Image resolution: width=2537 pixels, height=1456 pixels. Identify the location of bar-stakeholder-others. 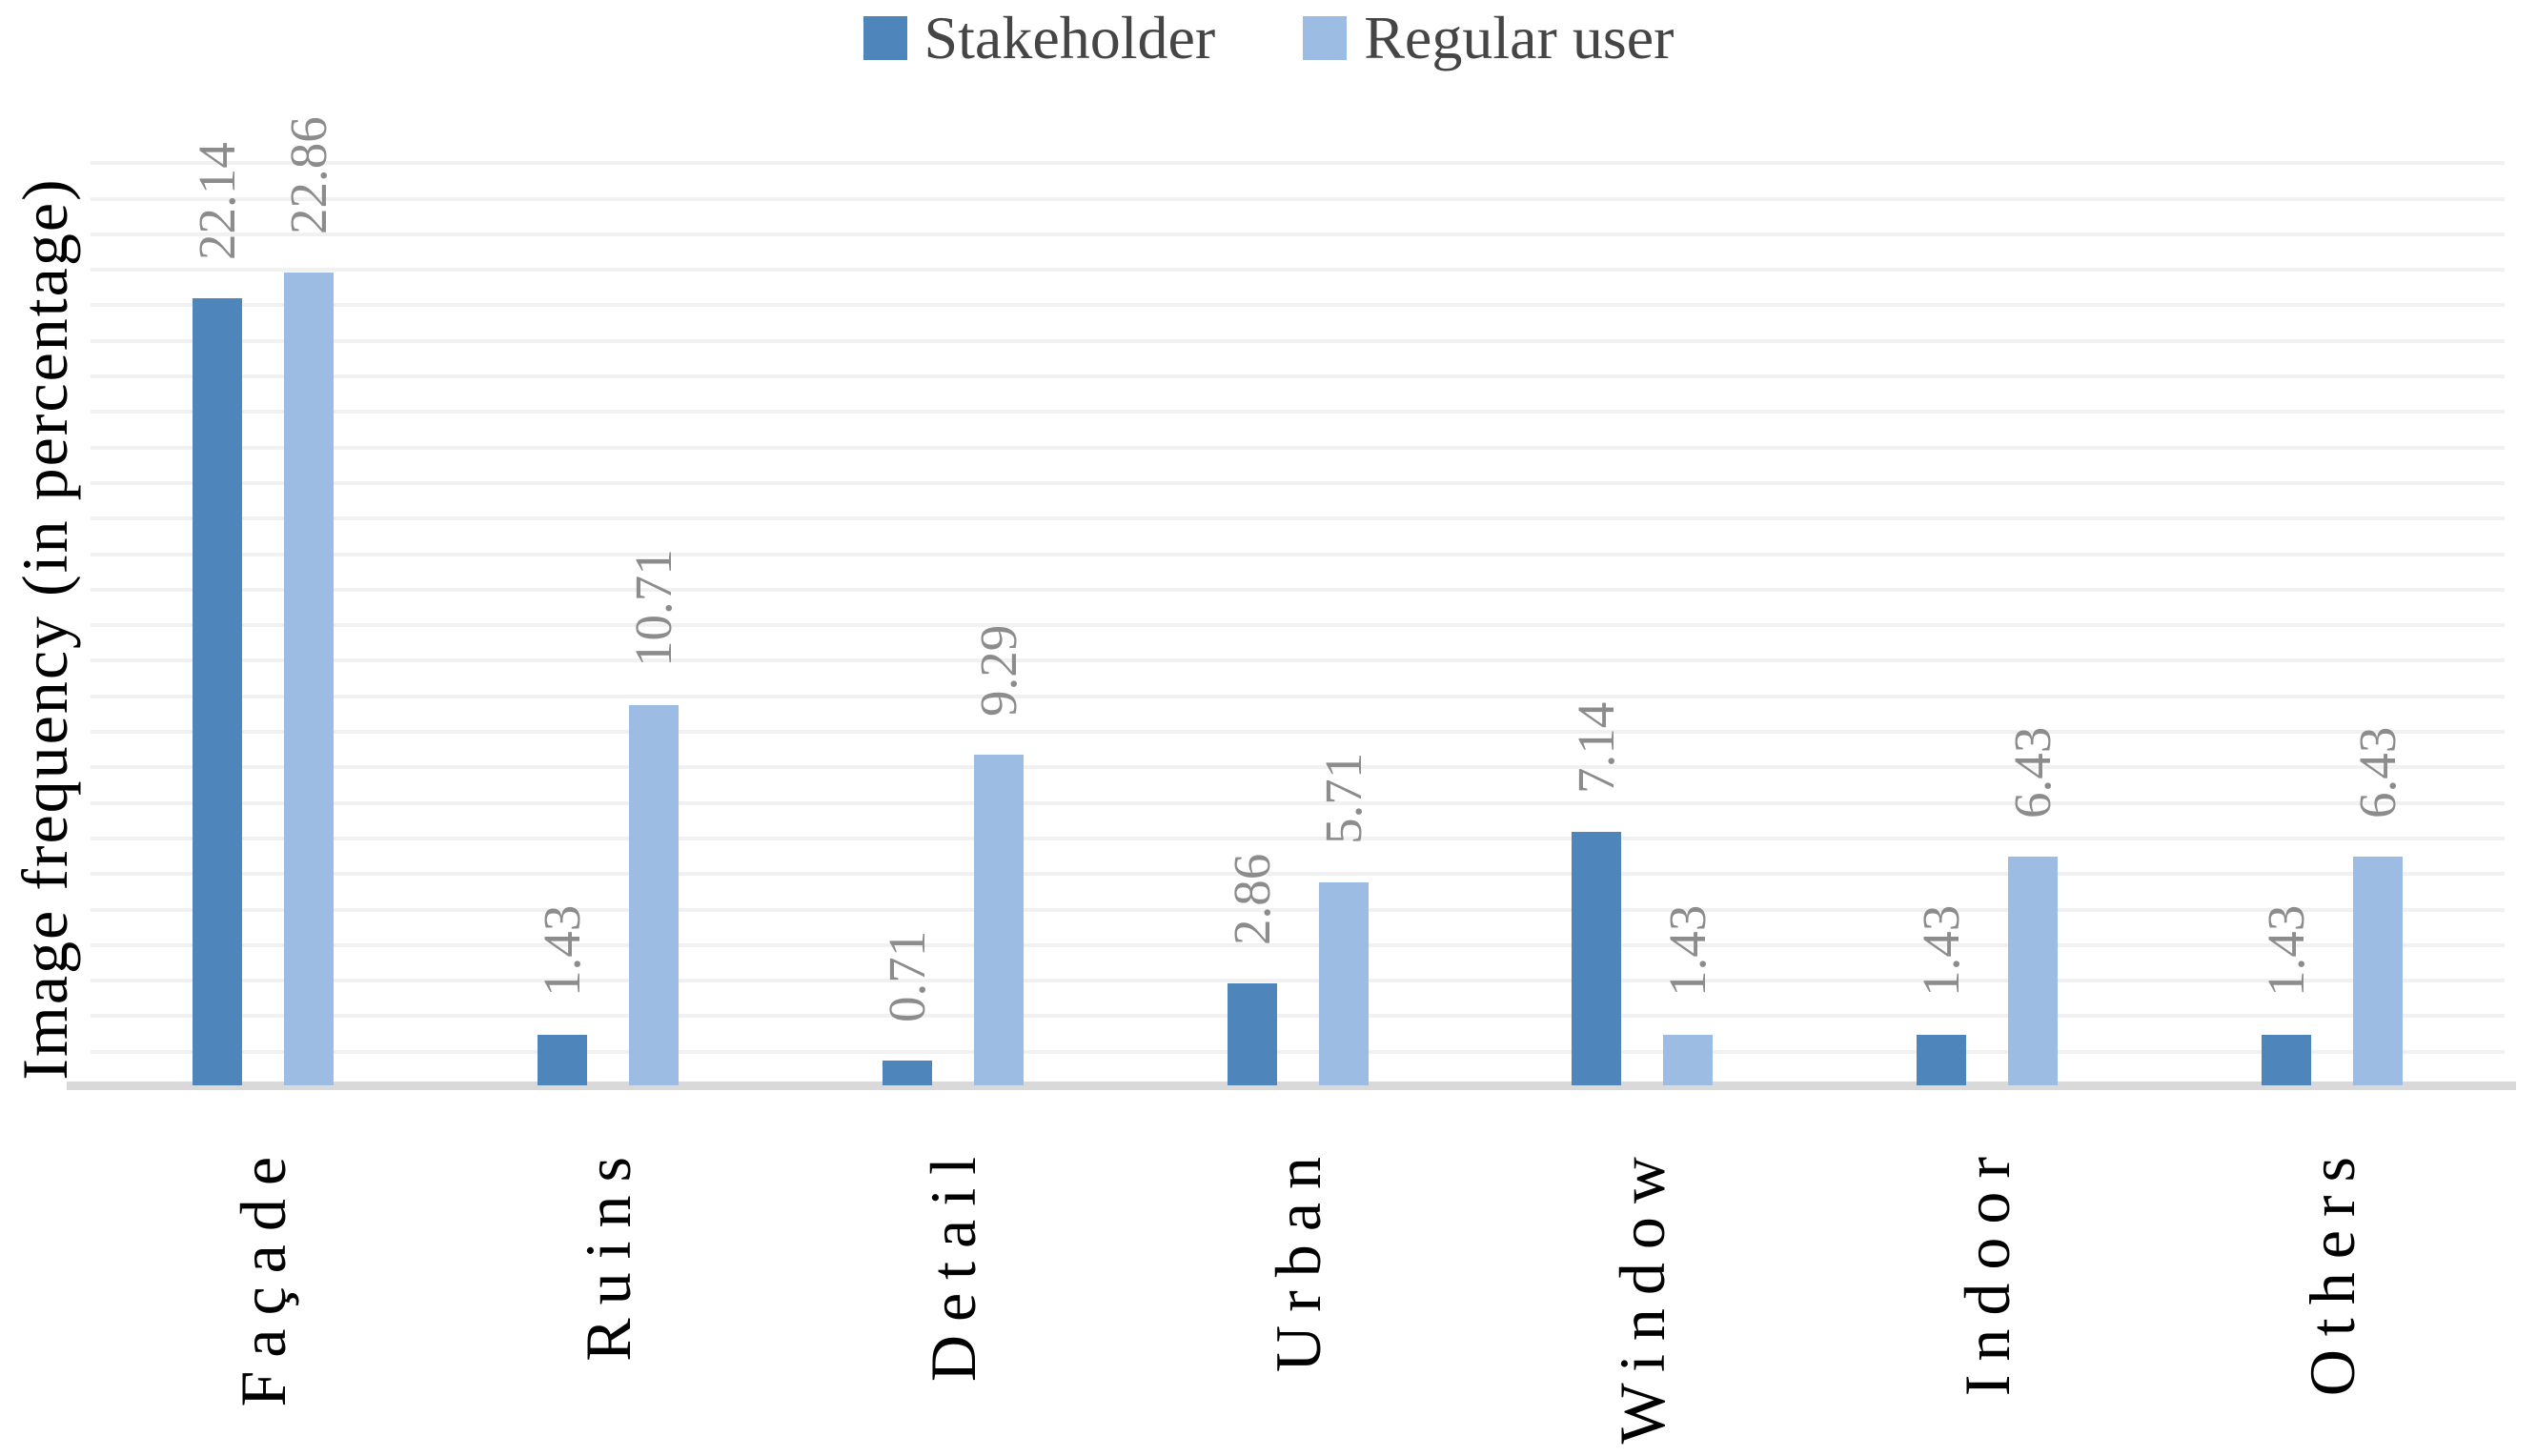
(2287, 1060).